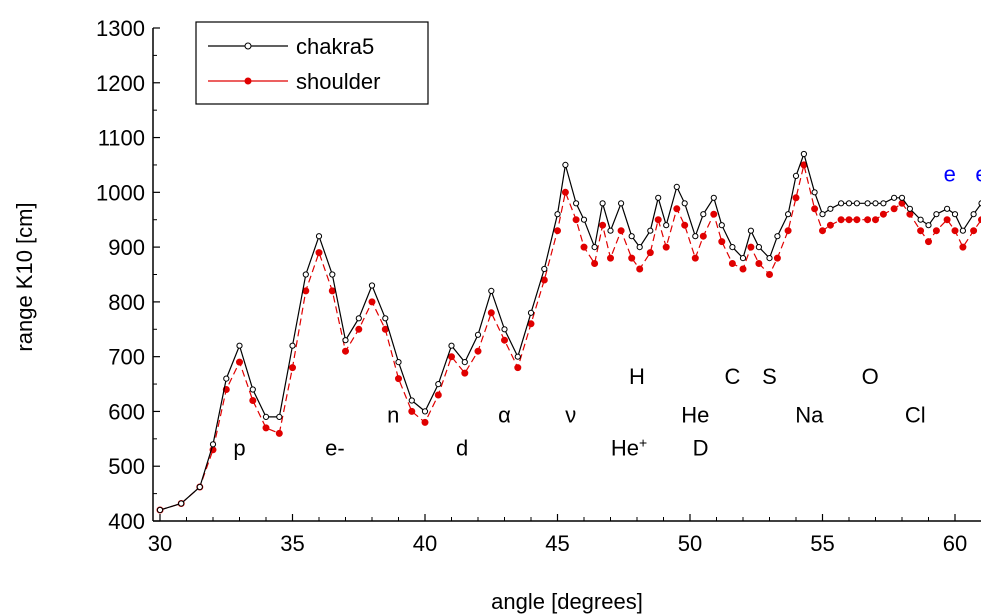  Describe the element at coordinates (462, 447) in the screenshot. I see `annotation-label: d` at that location.